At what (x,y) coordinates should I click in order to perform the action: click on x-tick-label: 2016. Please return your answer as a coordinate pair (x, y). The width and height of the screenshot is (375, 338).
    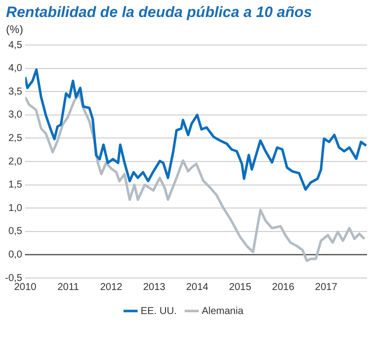
    Looking at the image, I should click on (283, 287).